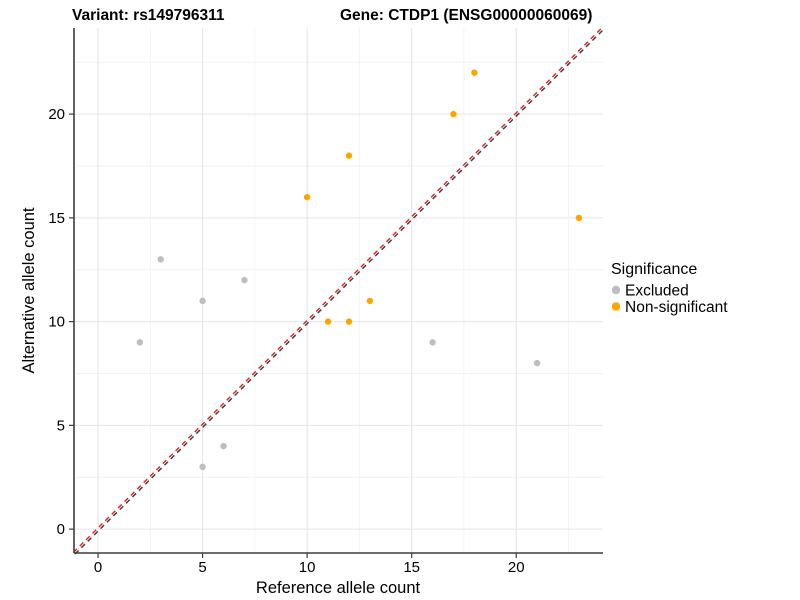  I want to click on legend-title: Significance, so click(654, 269).